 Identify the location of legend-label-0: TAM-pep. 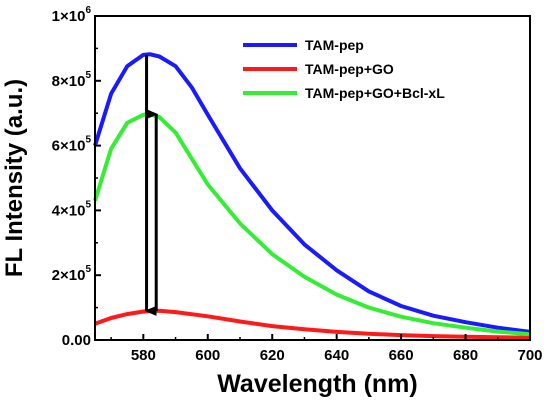
(334, 45).